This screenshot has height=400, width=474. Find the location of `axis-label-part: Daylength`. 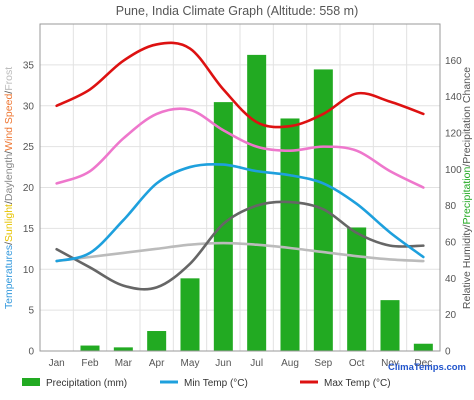

axis-label-part: Daylength is located at coordinates (9, 177).